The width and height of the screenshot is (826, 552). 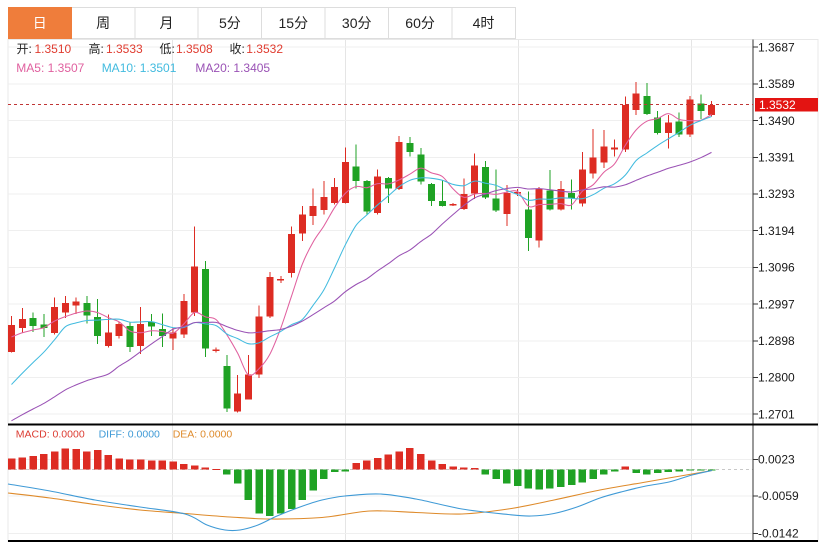 I want to click on svg-text: 1.3508, so click(x=194, y=49).